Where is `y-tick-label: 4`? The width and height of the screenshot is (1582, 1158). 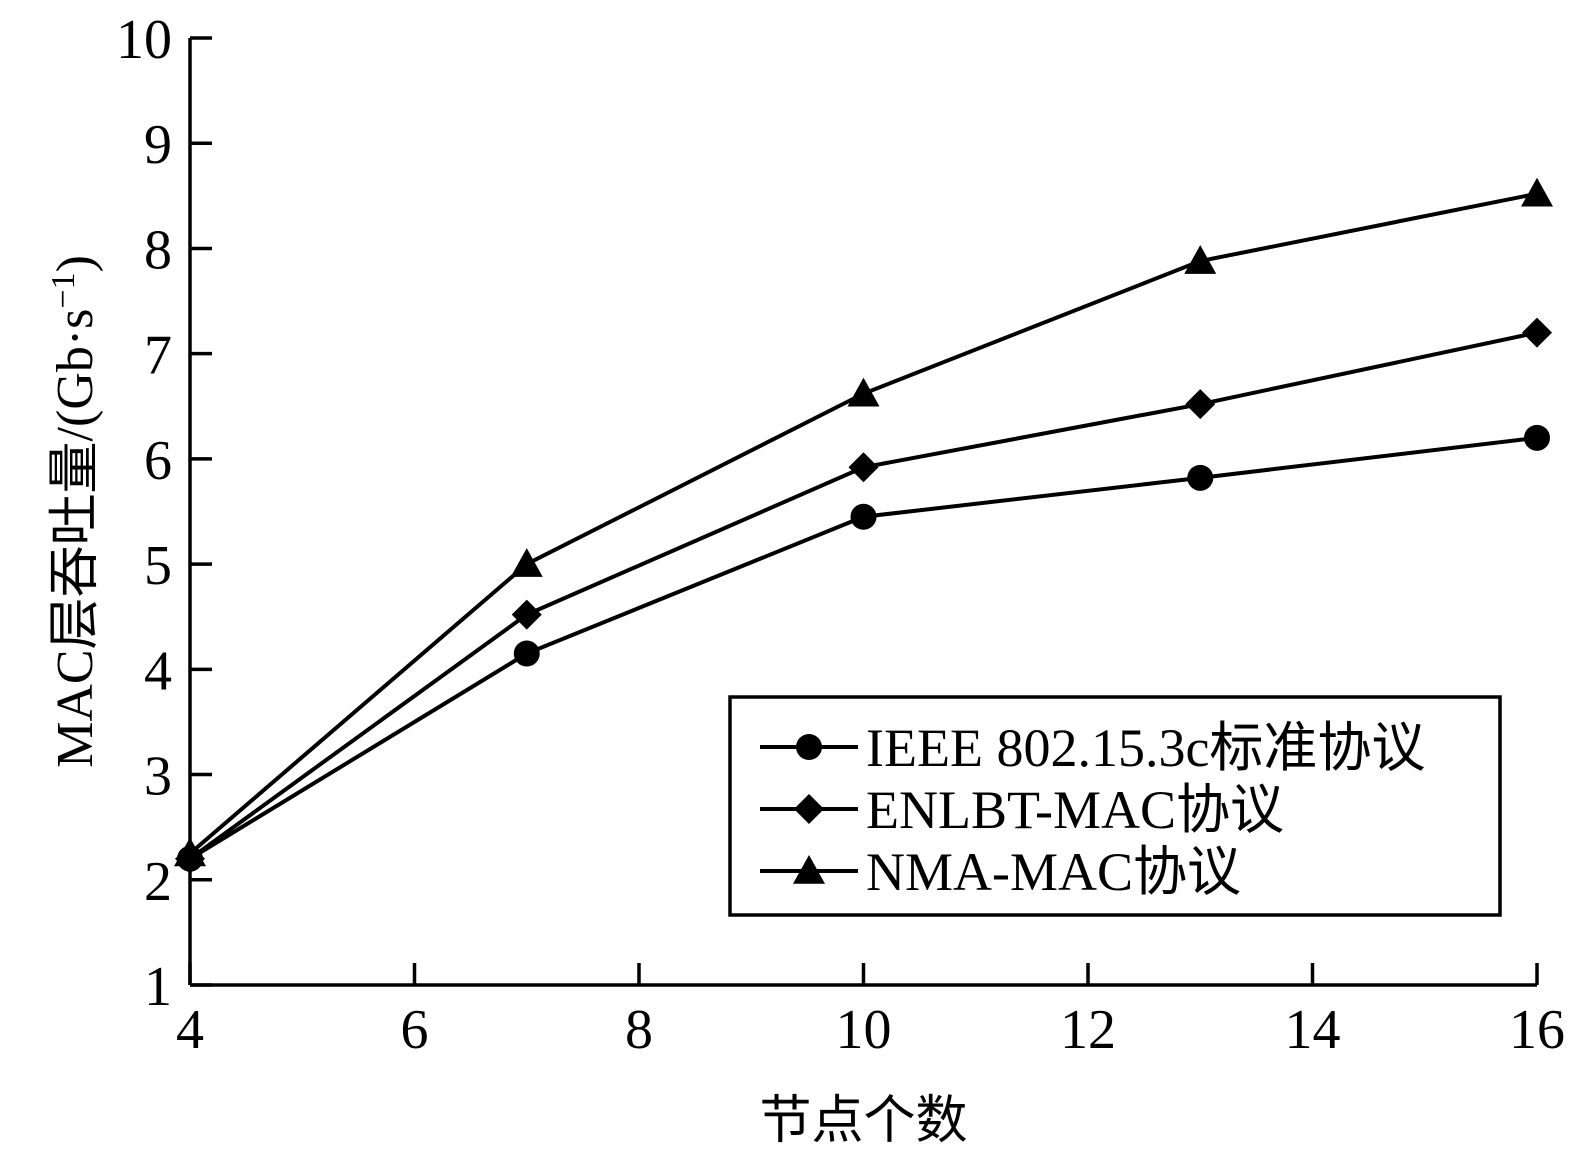
y-tick-label: 4 is located at coordinates (158, 671).